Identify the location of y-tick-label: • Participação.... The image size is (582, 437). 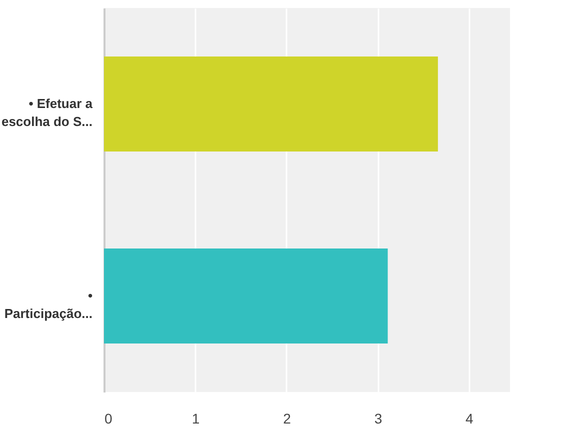
(48, 304).